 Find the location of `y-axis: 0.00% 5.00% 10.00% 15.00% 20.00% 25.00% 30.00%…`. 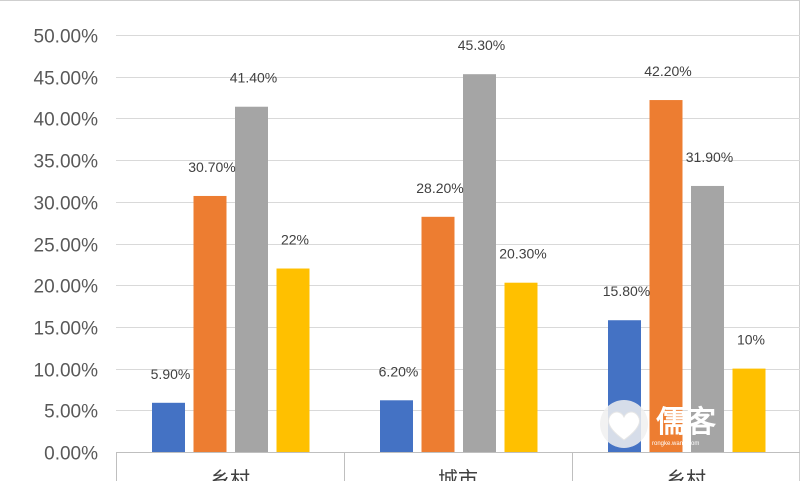

y-axis: 0.00% 5.00% 10.00% 15.00% 20.00% 25.00% 30.00%… is located at coordinates (66, 246).